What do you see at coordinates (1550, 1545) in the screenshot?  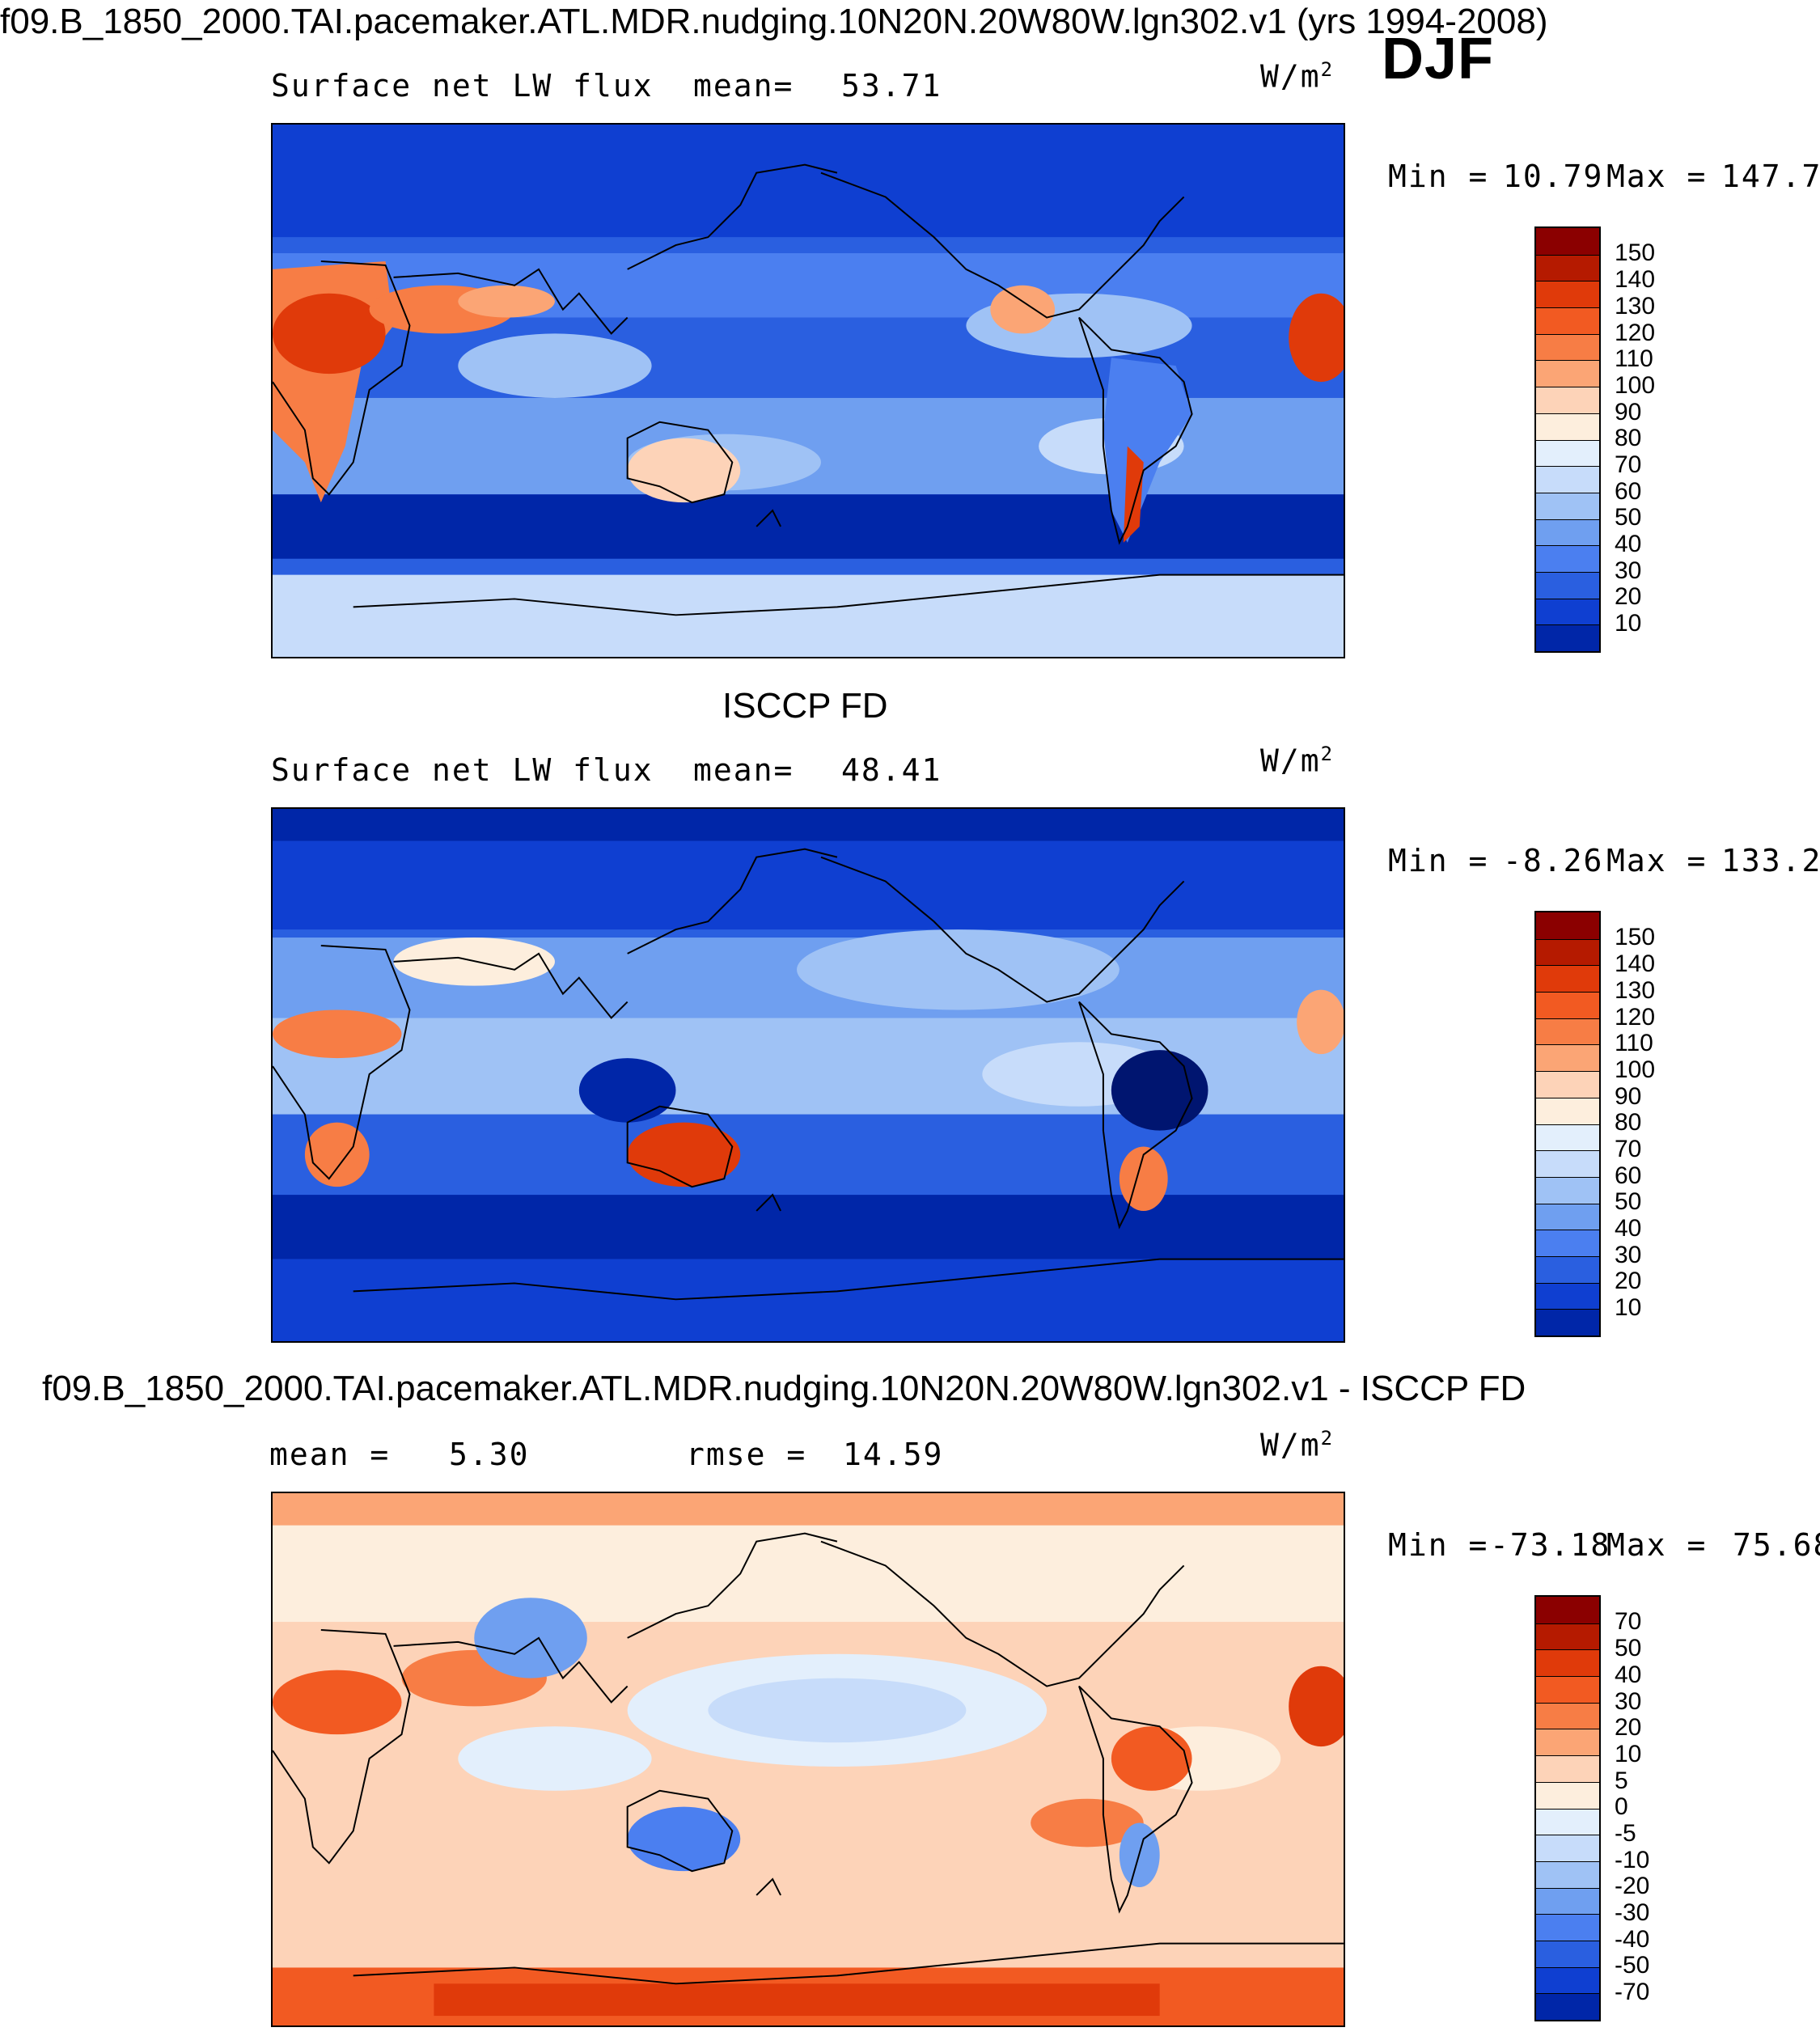 I see `panel3-min-value: -73.18` at bounding box center [1550, 1545].